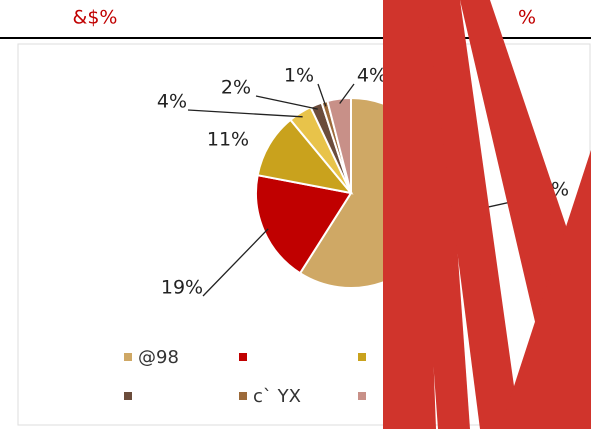  Describe the element at coordinates (95, 18) in the screenshot. I see `header-left: &$%` at that location.